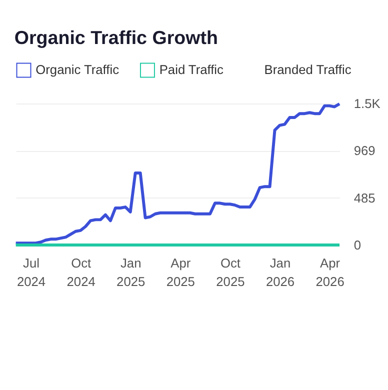  Describe the element at coordinates (31, 272) in the screenshot. I see `x-tick-label: Jul 2024` at that location.